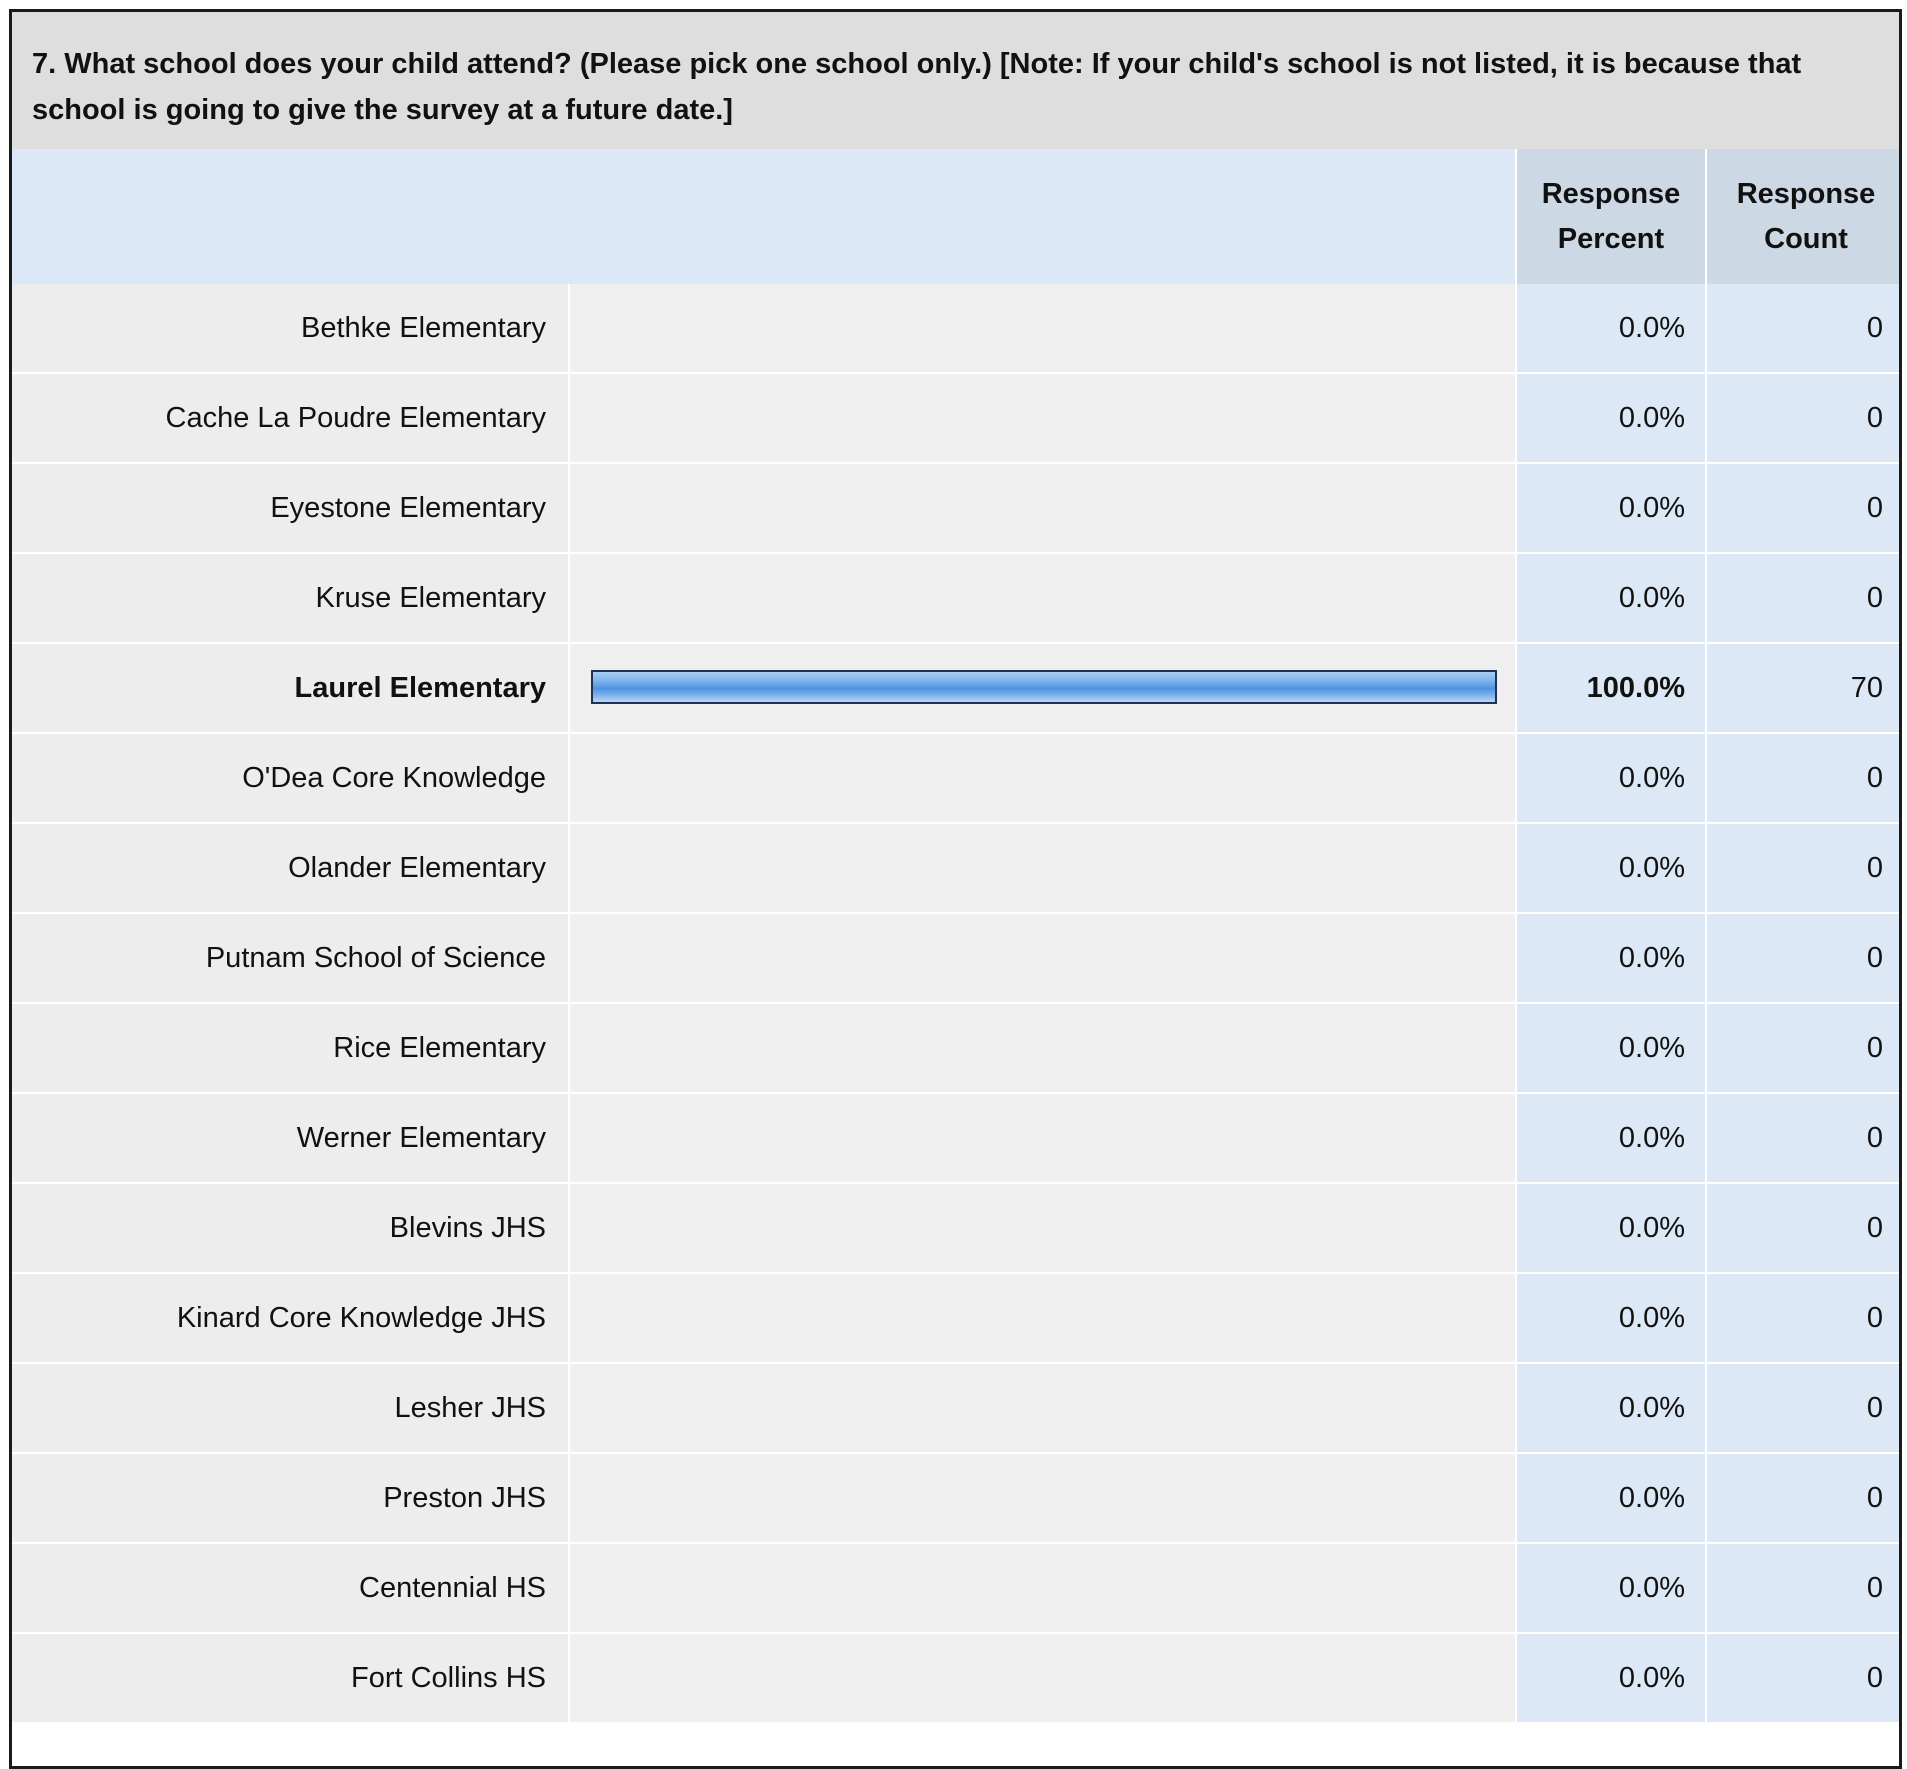 The width and height of the screenshot is (1907, 1769). Describe the element at coordinates (290, 1048) in the screenshot. I see `answer-label: Rice Elementary` at that location.